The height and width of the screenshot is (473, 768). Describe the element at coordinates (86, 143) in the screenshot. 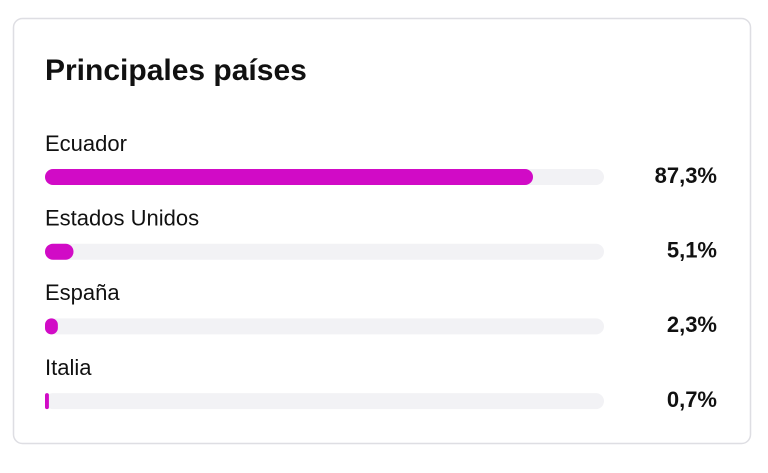

I see `category-label: Ecuador` at that location.